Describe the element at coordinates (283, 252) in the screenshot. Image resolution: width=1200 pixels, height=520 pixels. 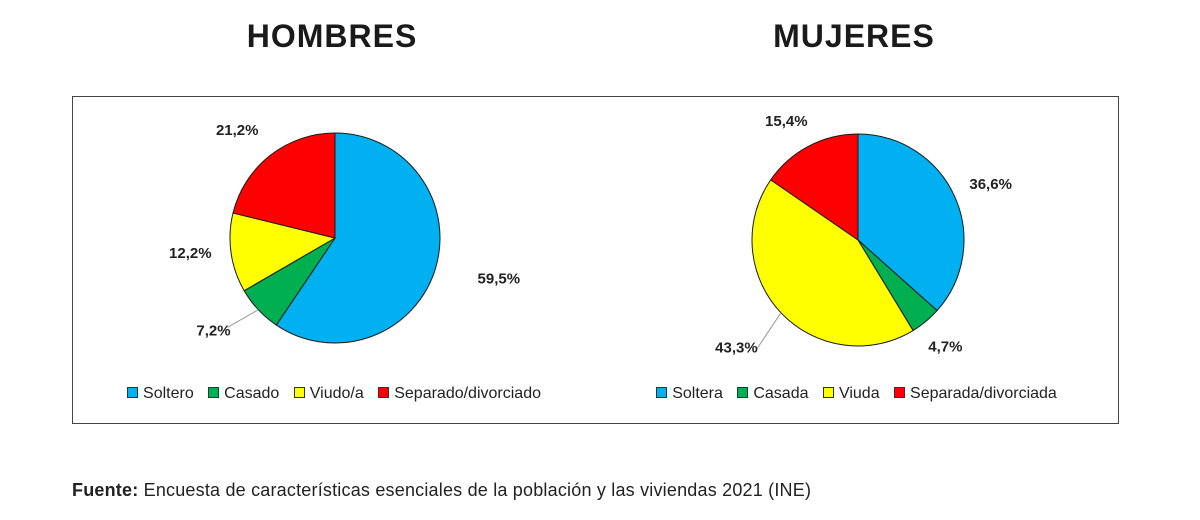
I see `pie-slice-viudo-a` at that location.